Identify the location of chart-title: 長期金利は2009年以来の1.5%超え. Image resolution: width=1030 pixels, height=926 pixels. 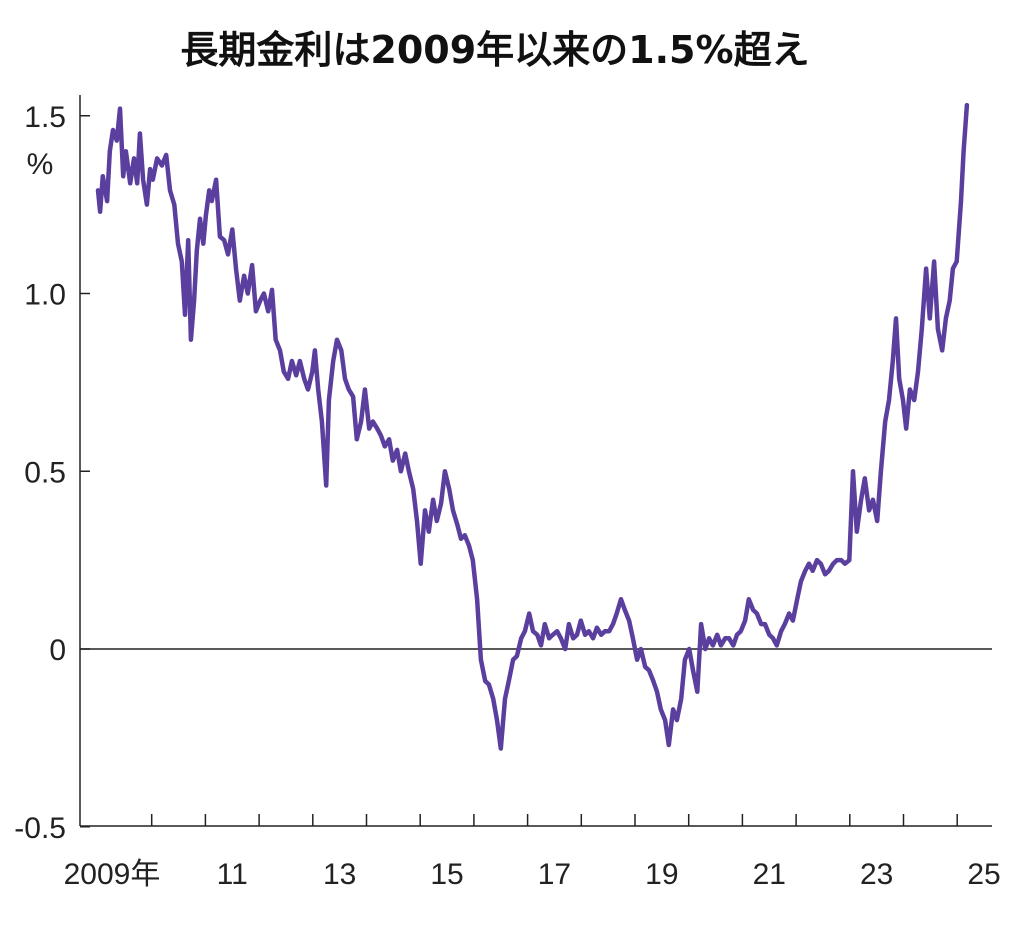
(494, 50).